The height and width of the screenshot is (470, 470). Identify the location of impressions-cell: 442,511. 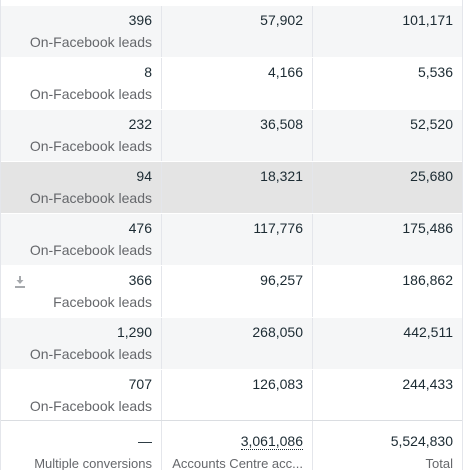
(388, 343).